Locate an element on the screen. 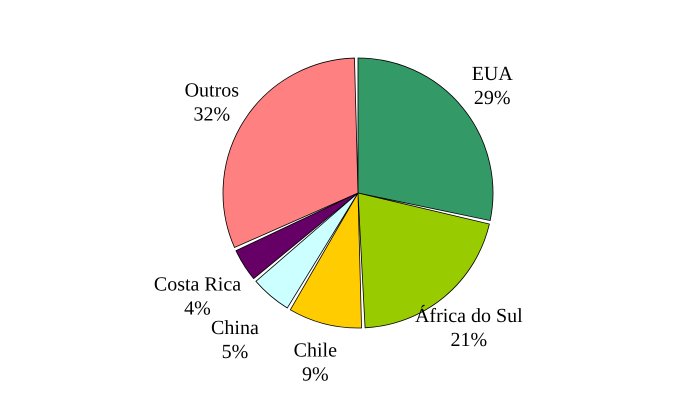 The image size is (678, 404). slice-label: Costa Rica is located at coordinates (198, 285).